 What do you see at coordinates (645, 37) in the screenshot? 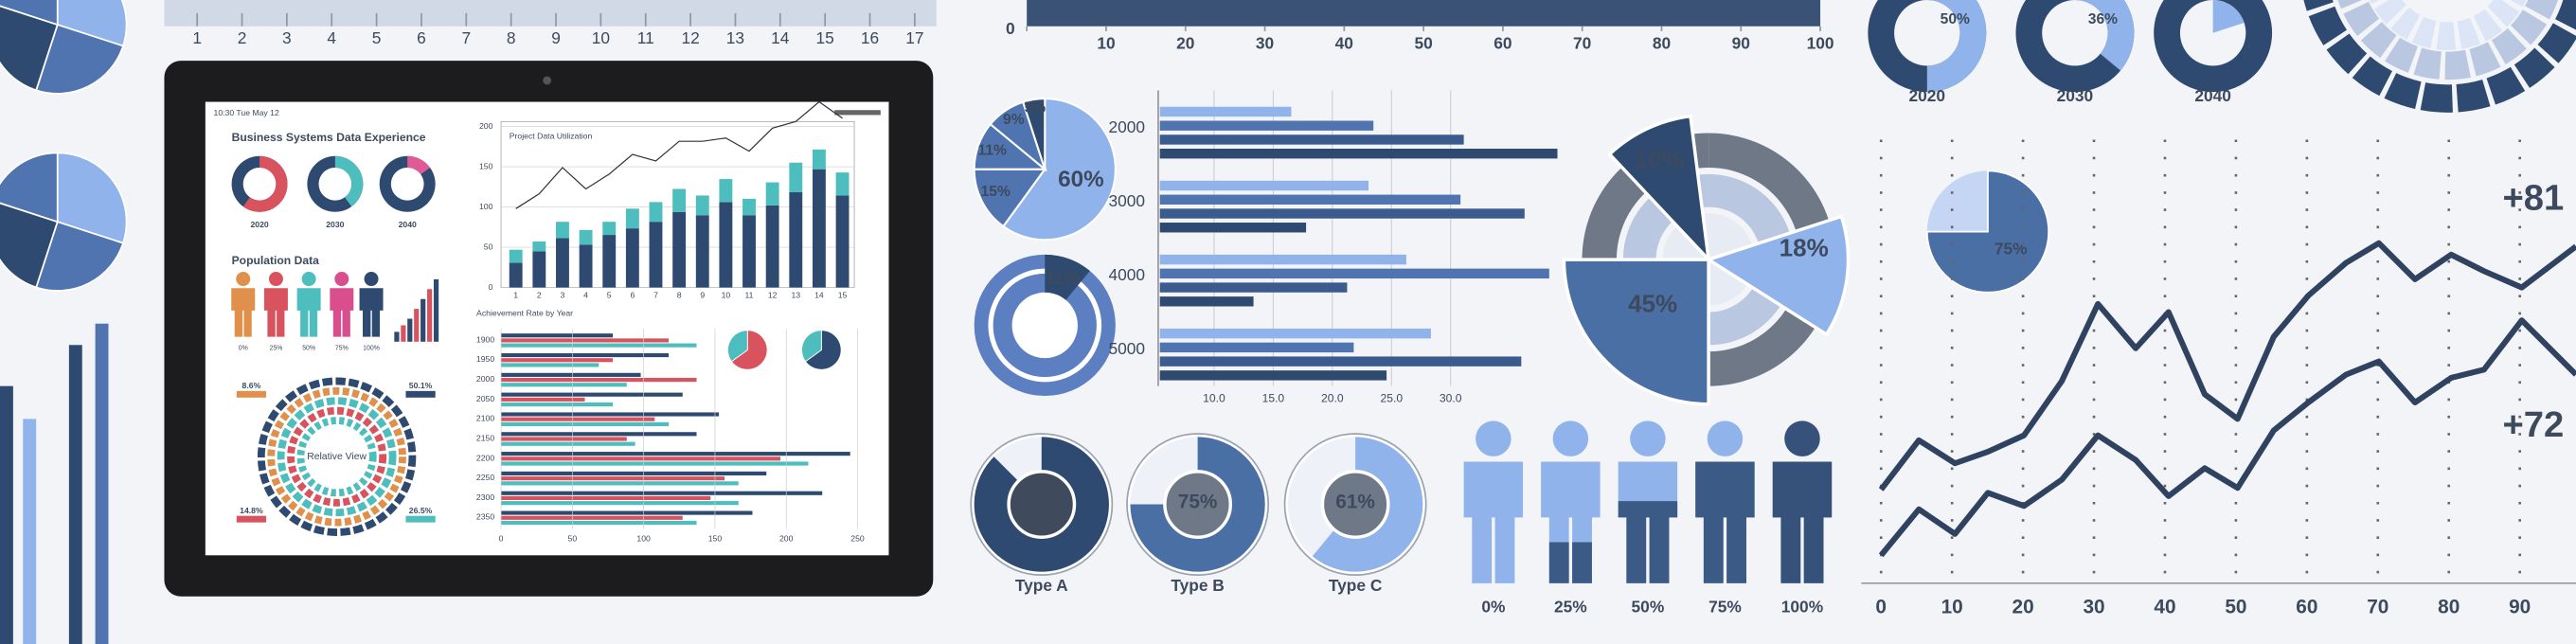
I see `ruler-label: 11` at bounding box center [645, 37].